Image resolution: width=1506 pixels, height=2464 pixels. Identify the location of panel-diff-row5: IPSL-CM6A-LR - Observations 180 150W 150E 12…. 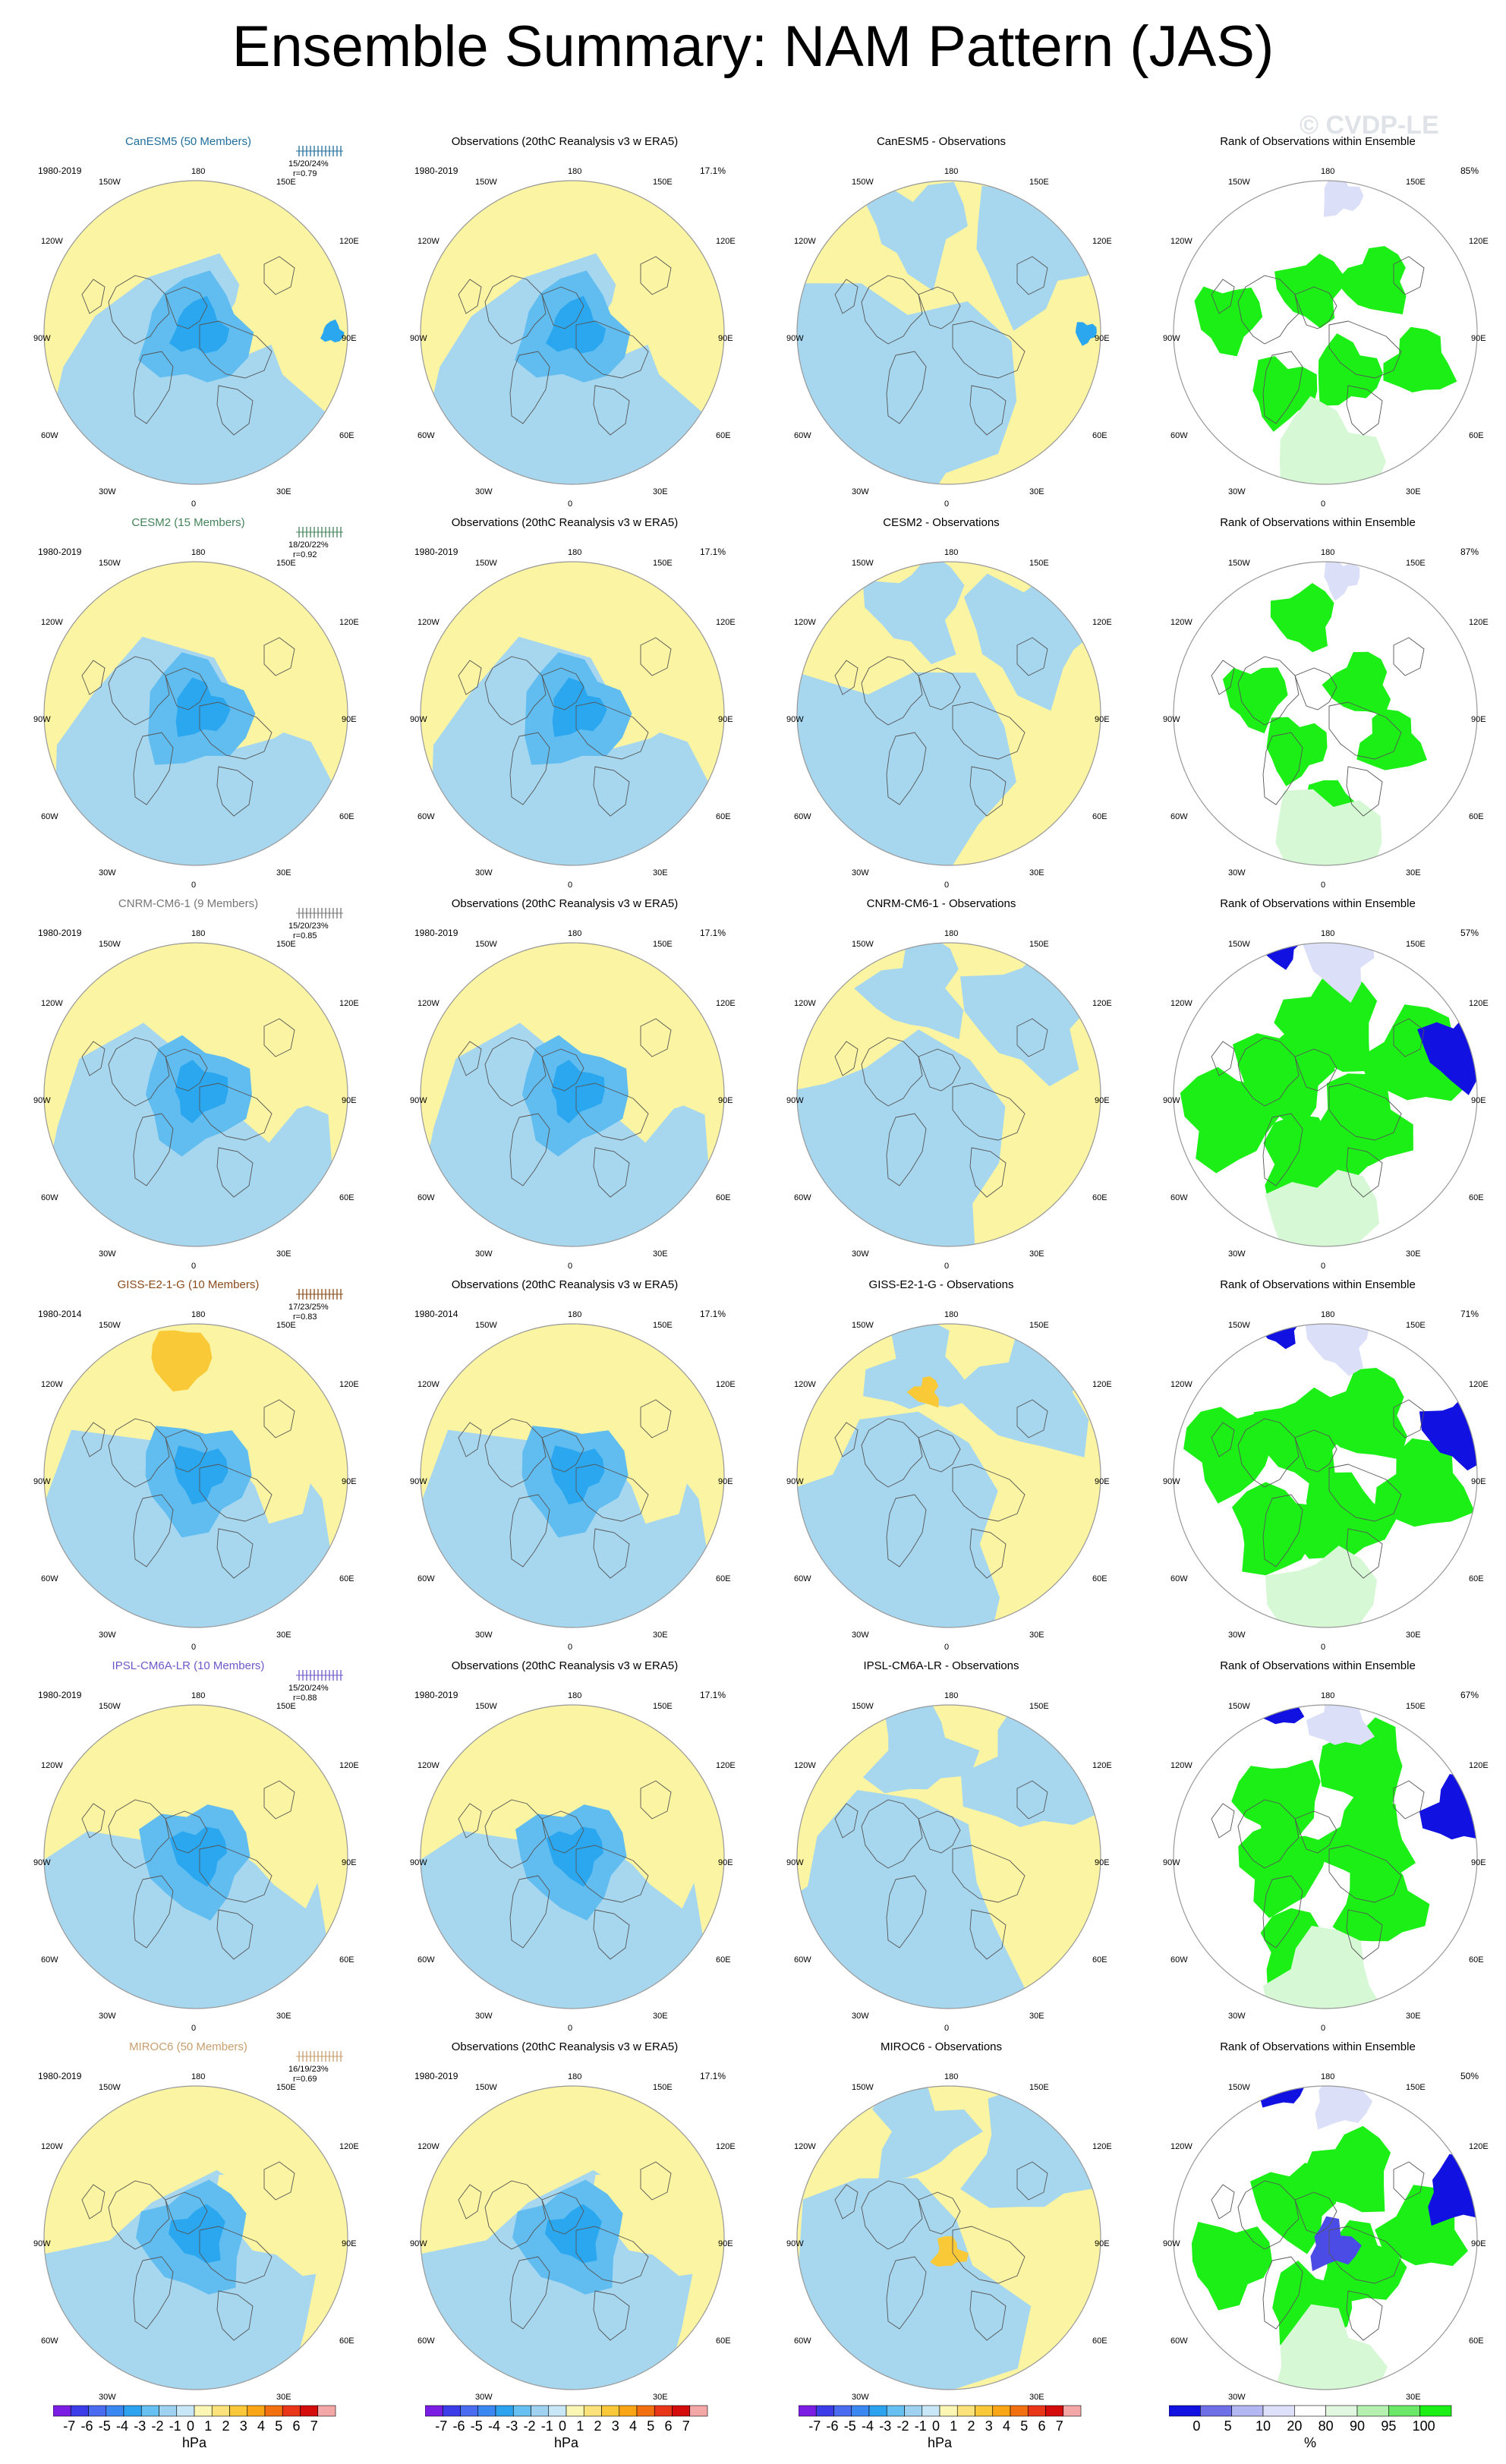
(941, 1839).